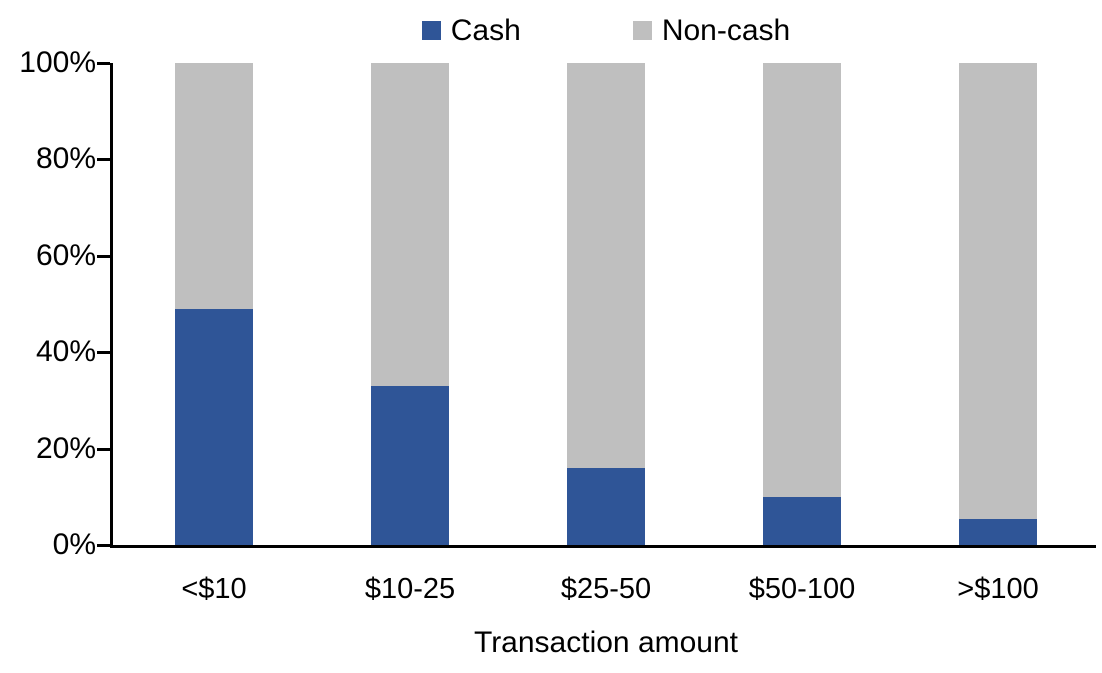  What do you see at coordinates (802, 589) in the screenshot?
I see `x-tick-label: $50-100` at bounding box center [802, 589].